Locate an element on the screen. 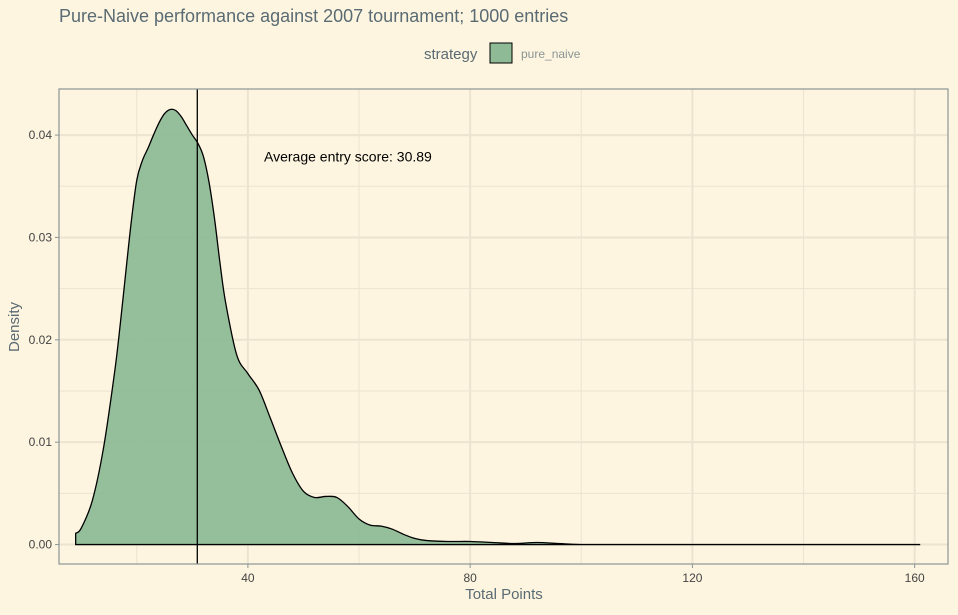  x-tick-label: 80 is located at coordinates (470, 578).